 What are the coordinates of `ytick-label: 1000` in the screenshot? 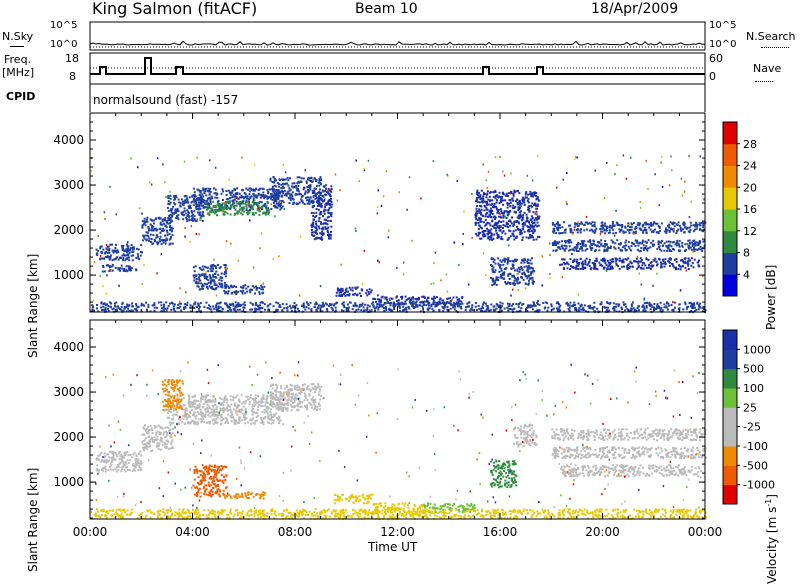 It's located at (68, 275).